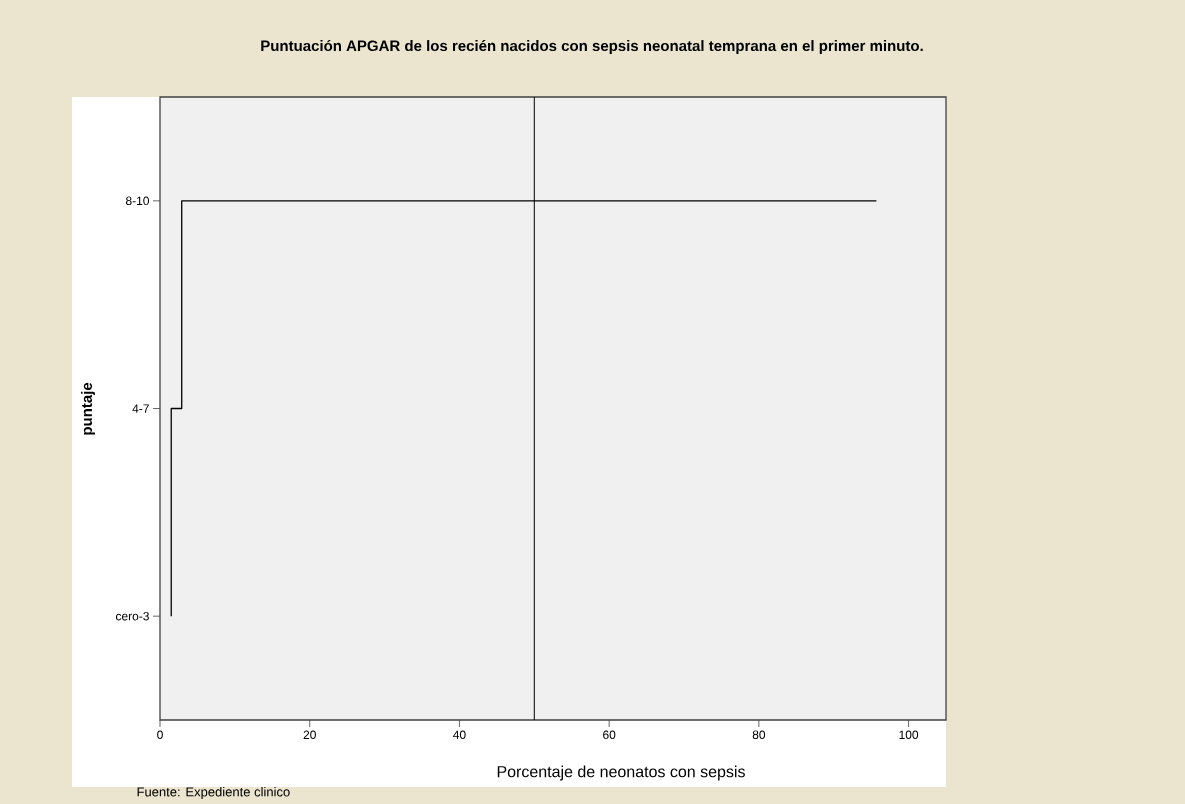 The height and width of the screenshot is (804, 1185). What do you see at coordinates (909, 735) in the screenshot?
I see `x-tick-label: 100` at bounding box center [909, 735].